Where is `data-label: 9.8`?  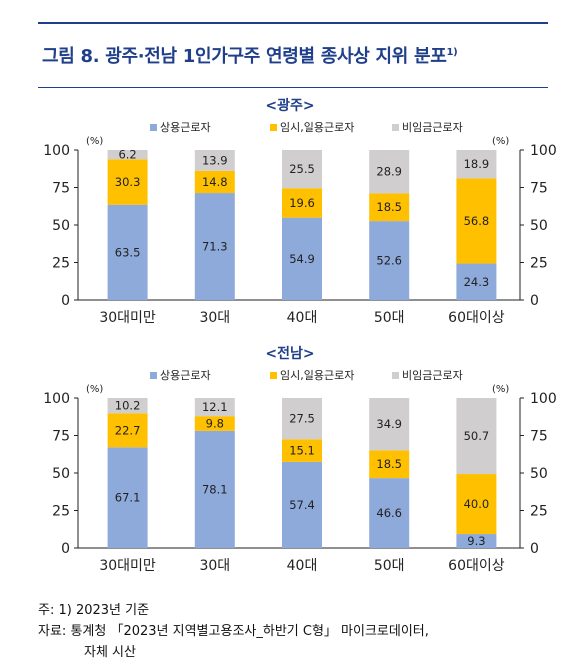
data-label: 9.8 is located at coordinates (215, 424).